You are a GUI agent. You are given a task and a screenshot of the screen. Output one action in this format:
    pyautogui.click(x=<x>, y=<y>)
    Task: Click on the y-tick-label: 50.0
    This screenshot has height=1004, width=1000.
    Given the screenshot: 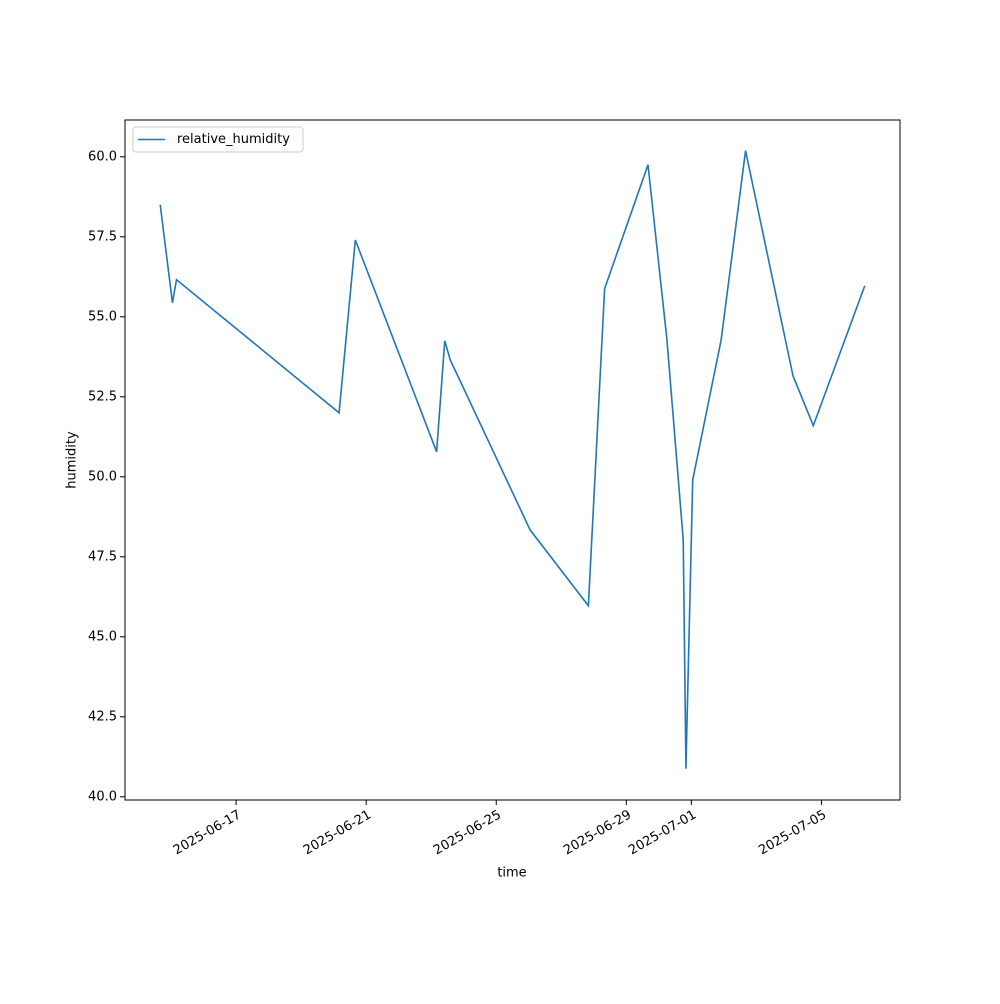 What is the action you would take?
    pyautogui.click(x=102, y=476)
    